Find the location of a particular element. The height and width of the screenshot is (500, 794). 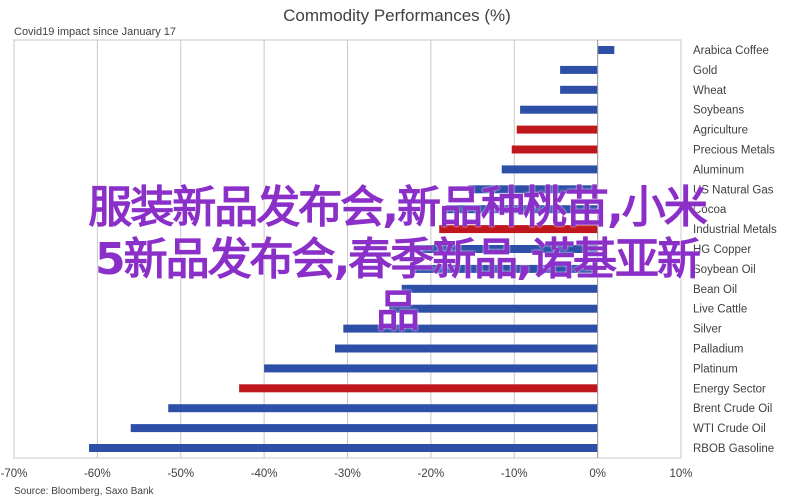

category-label: US Natural Gas is located at coordinates (733, 190).